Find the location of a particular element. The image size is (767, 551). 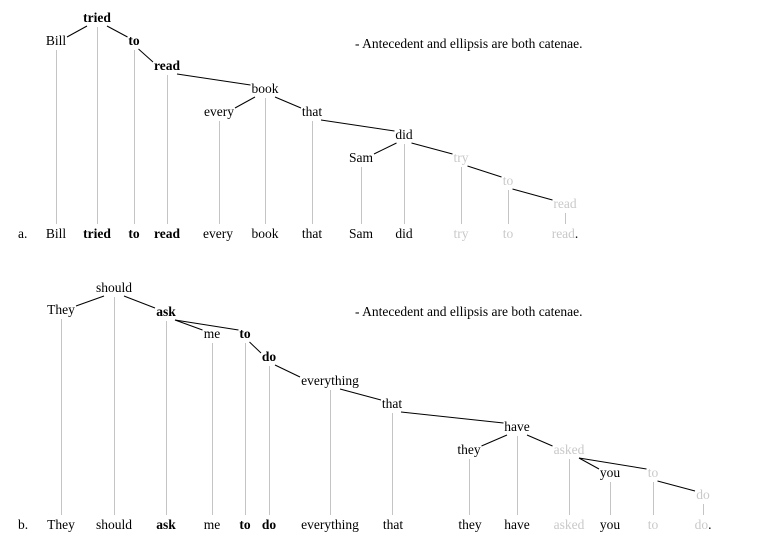

sentence-word: read. is located at coordinates (565, 233).